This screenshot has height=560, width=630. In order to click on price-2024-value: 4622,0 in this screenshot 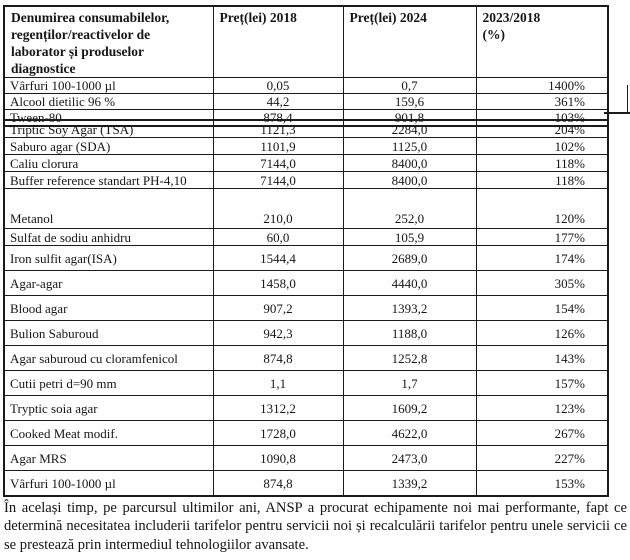, I will do `click(409, 433)`.